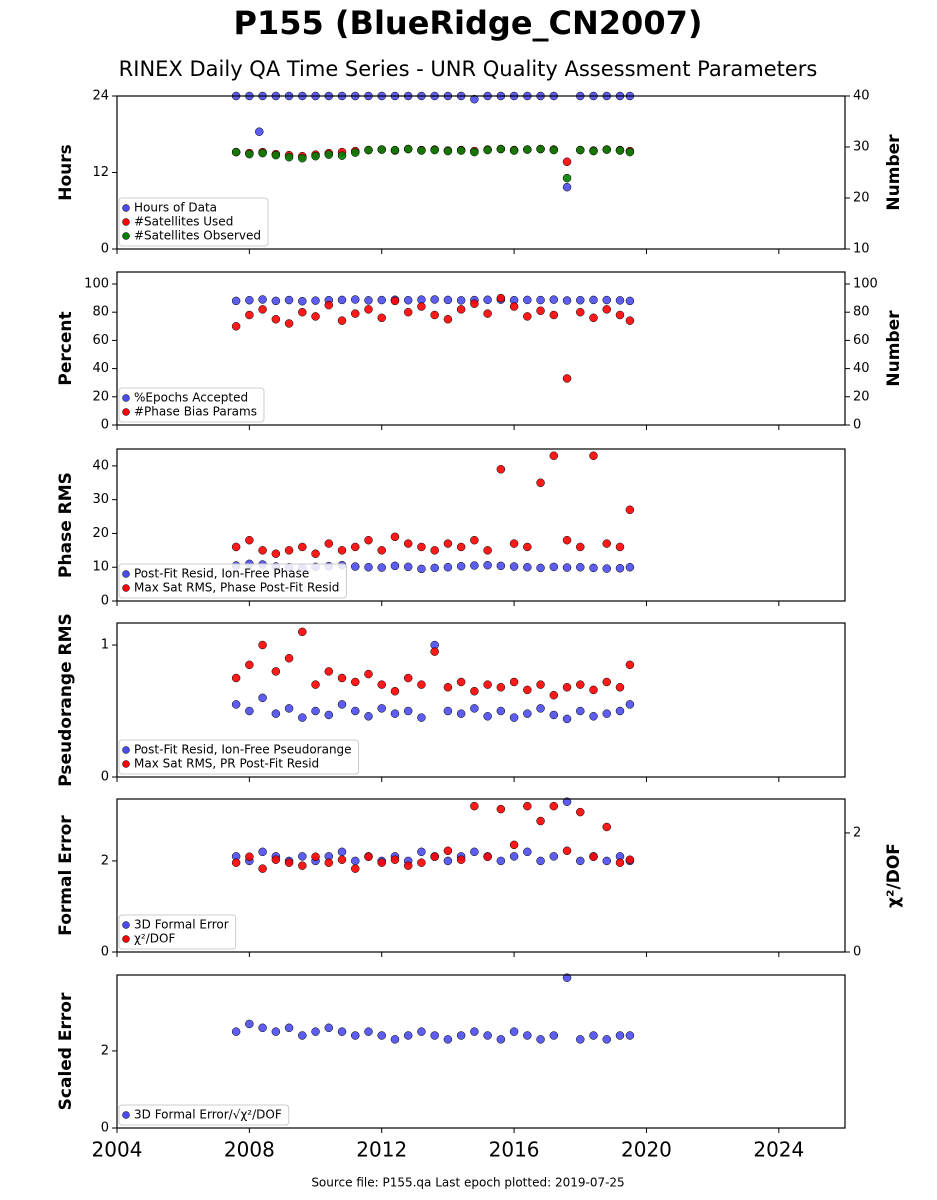 This screenshot has height=1200, width=937. I want to click on y-tick-label: 40, so click(100, 368).